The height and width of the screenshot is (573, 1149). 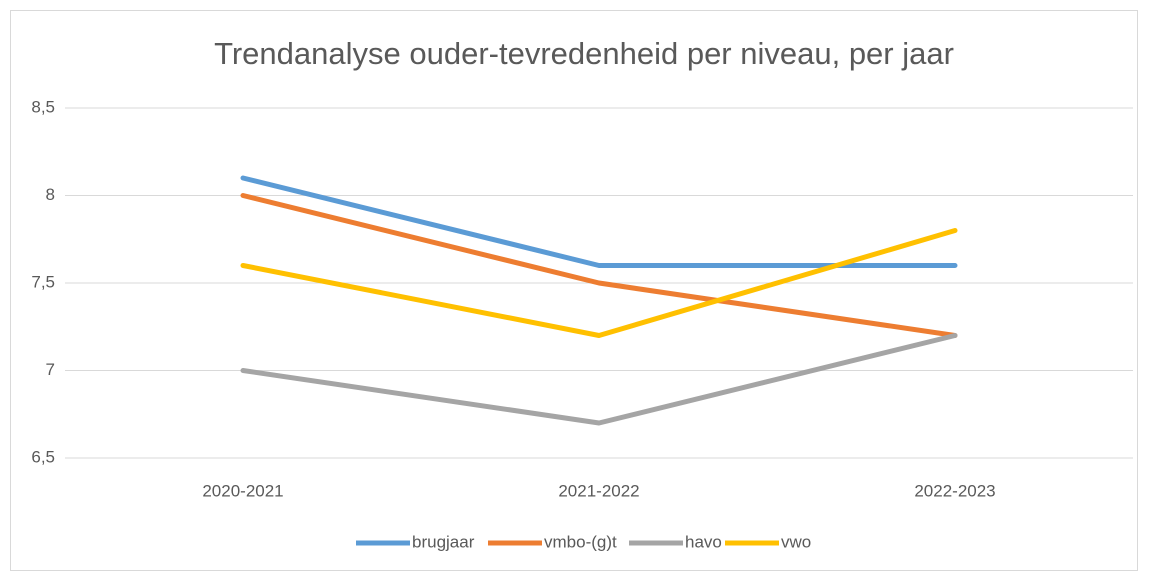 What do you see at coordinates (443, 541) in the screenshot?
I see `legend-label: brugjaar` at bounding box center [443, 541].